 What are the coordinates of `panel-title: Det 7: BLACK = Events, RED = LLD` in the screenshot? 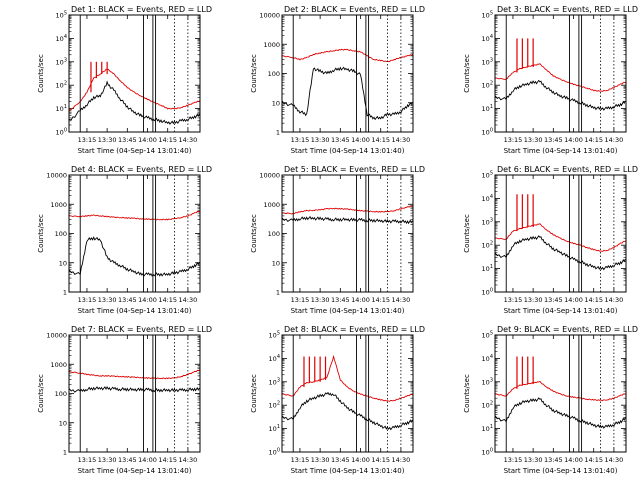 It's located at (141, 329).